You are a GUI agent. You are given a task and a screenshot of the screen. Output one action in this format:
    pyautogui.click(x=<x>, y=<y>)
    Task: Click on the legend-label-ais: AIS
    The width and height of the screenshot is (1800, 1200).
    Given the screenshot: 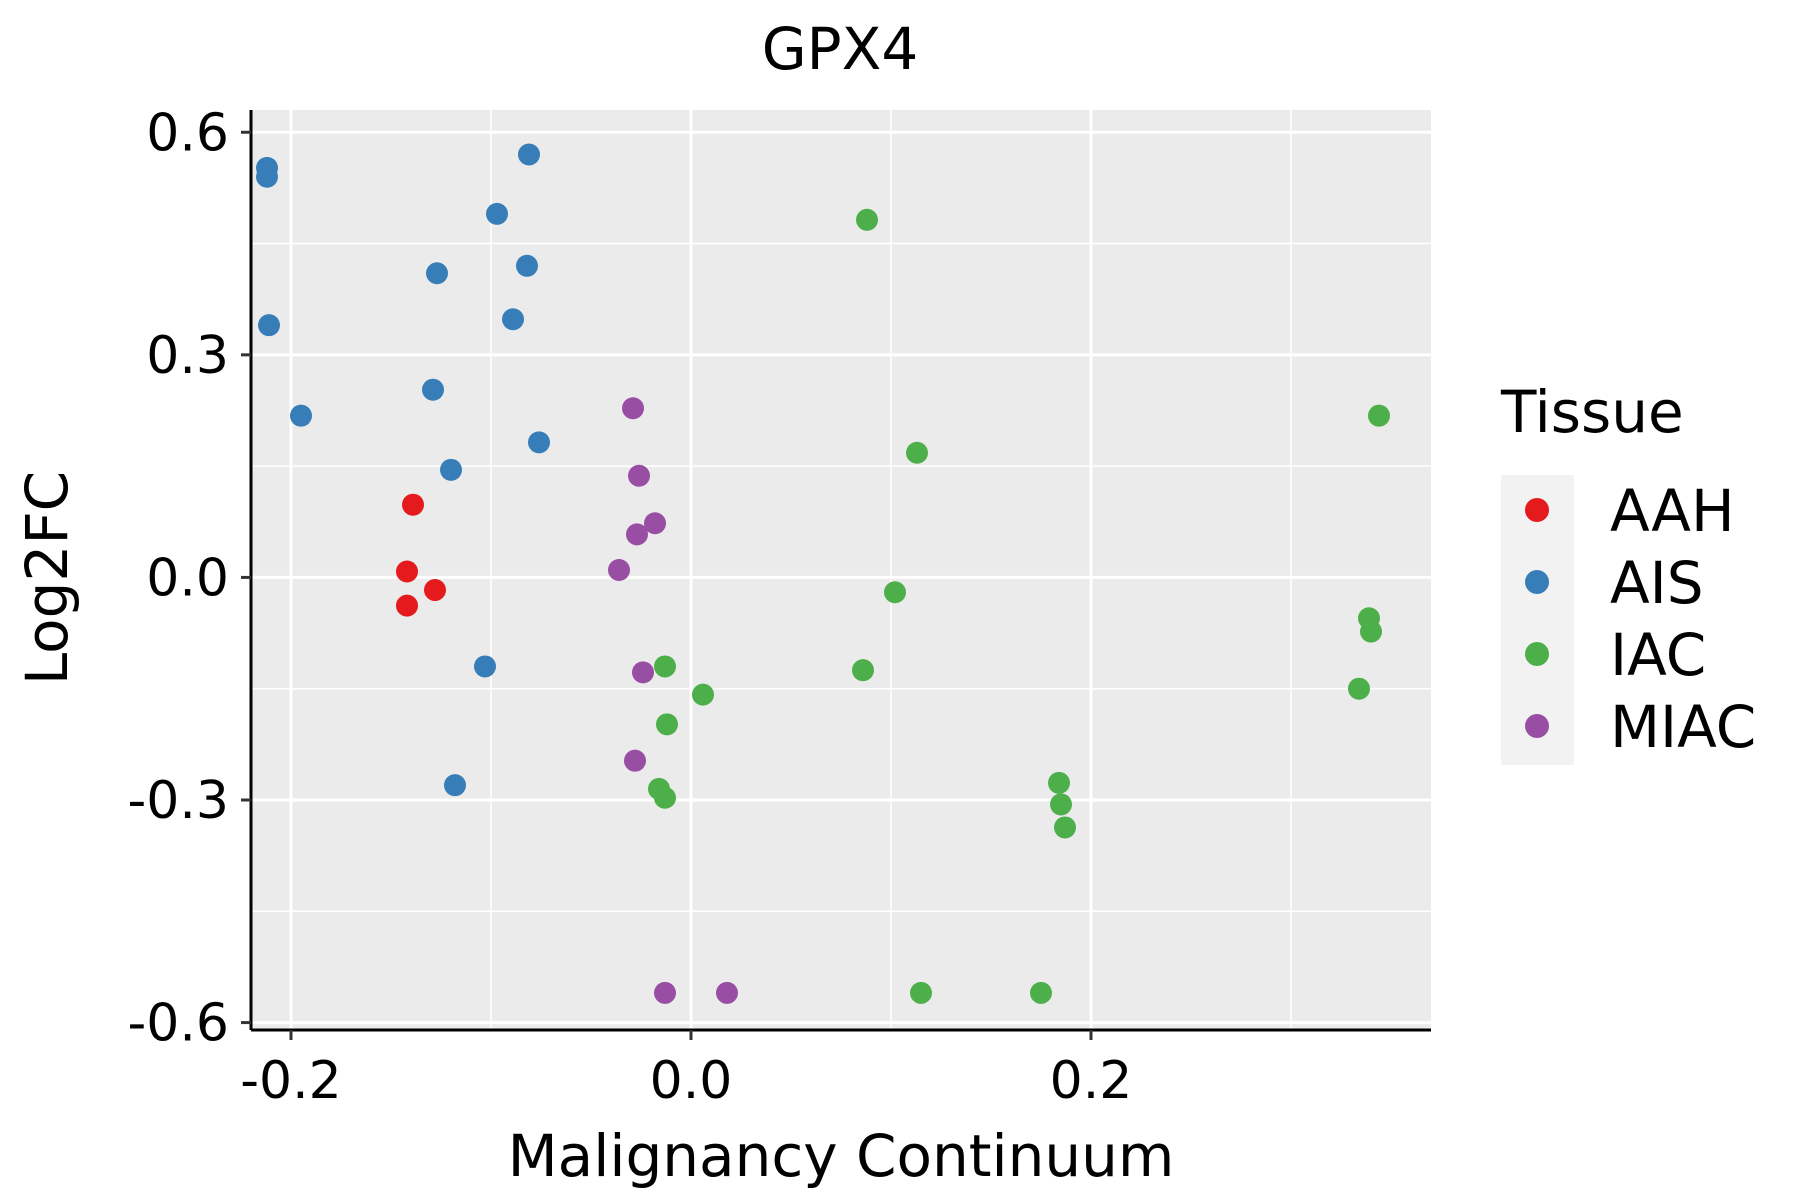 What is the action you would take?
    pyautogui.click(x=1657, y=583)
    